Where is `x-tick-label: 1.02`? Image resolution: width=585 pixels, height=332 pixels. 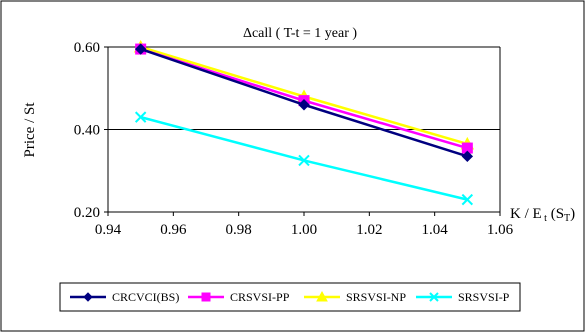 x-tick-label: 1.02 is located at coordinates (369, 230).